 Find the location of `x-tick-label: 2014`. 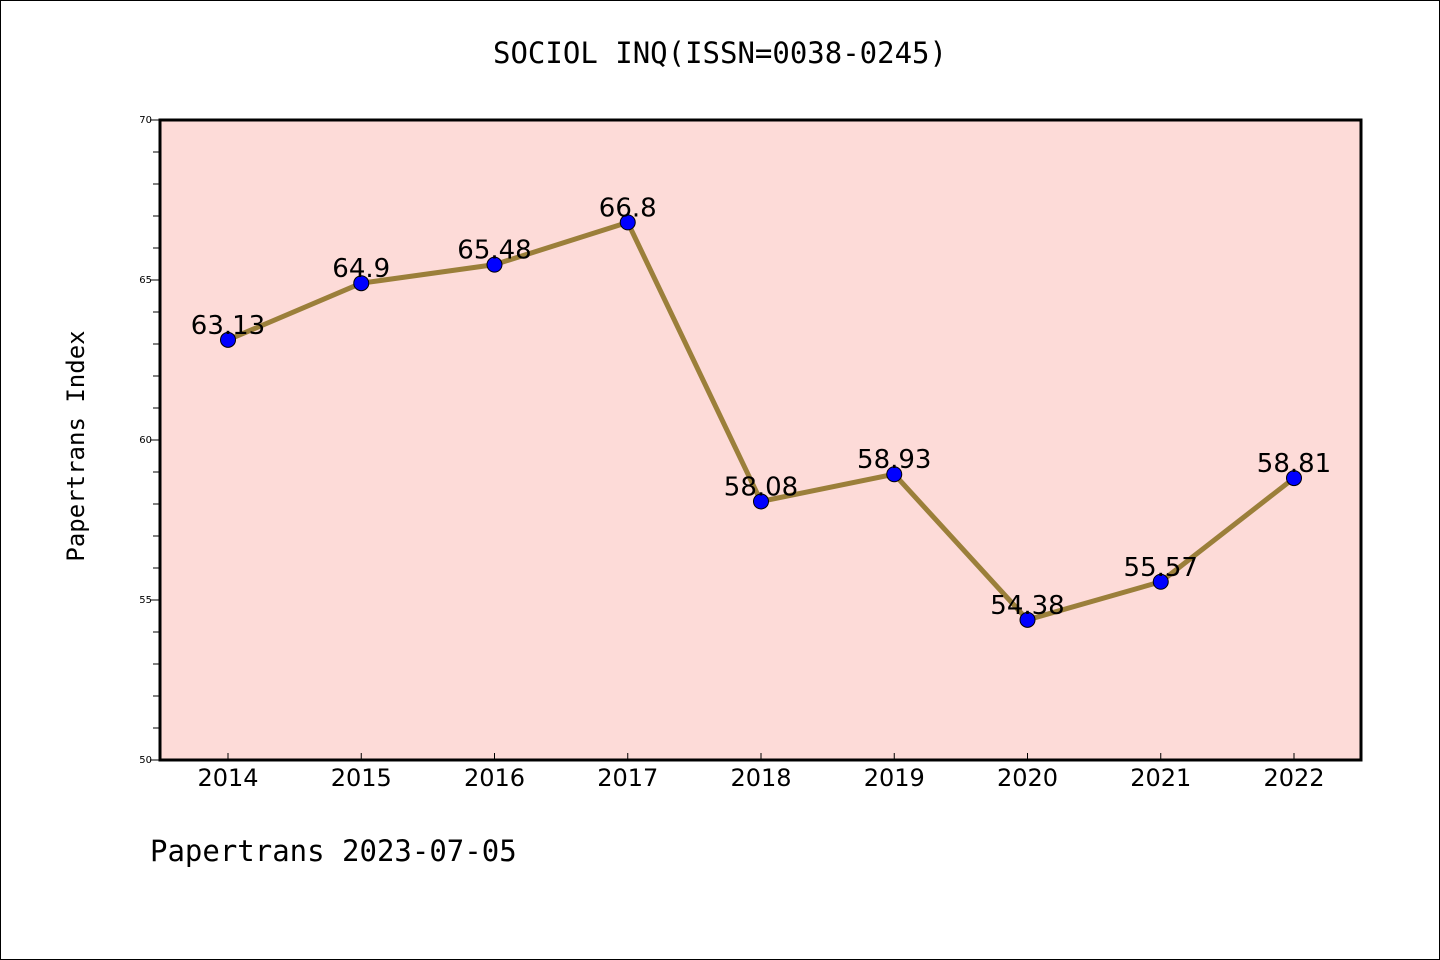

x-tick-label: 2014 is located at coordinates (227, 778).